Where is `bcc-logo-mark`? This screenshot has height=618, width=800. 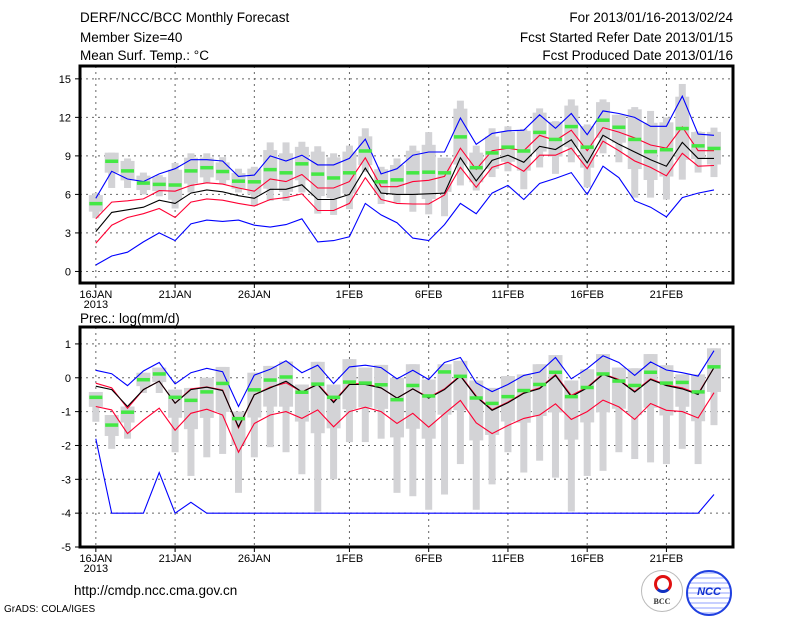
bcc-logo-mark is located at coordinates (663, 584).